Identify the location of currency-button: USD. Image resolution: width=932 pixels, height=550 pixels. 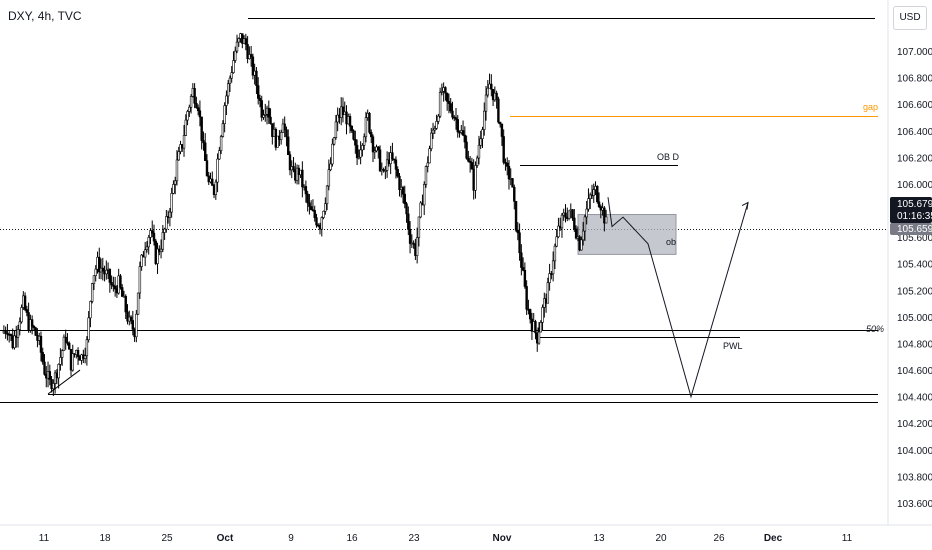
(910, 18).